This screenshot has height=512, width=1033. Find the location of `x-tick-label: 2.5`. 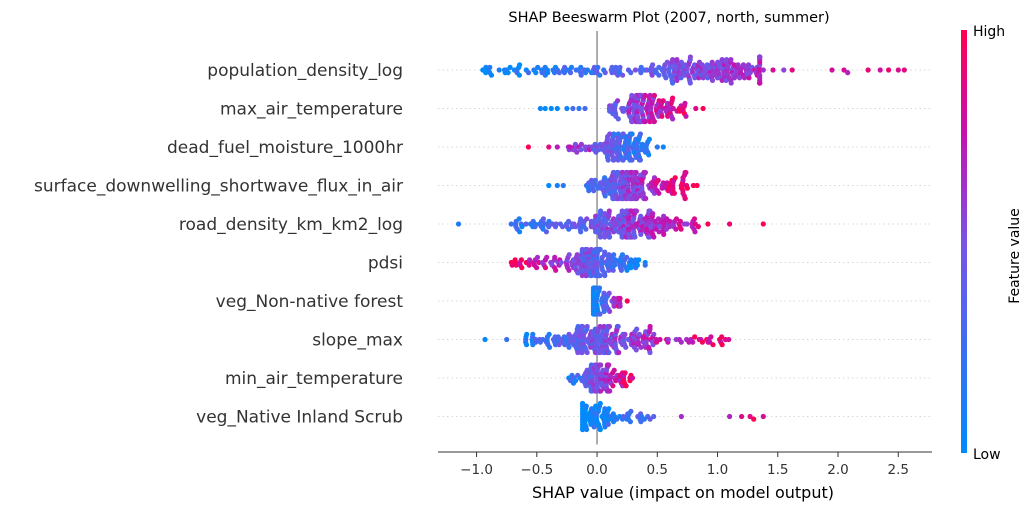

x-tick-label: 2.5 is located at coordinates (898, 470).